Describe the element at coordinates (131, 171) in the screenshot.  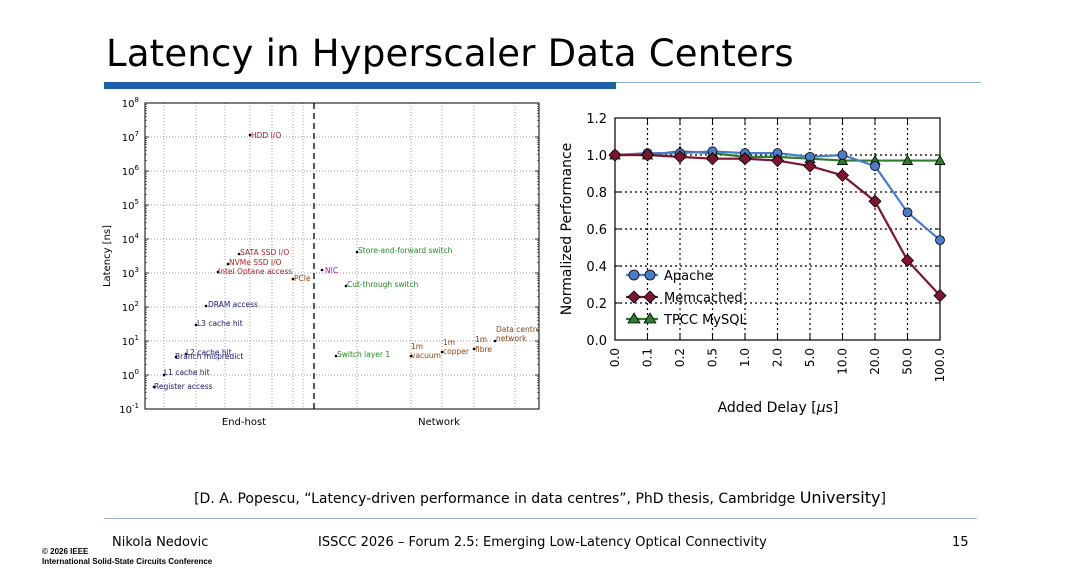
I see `latency-y-tick-label: 10⁶` at that location.